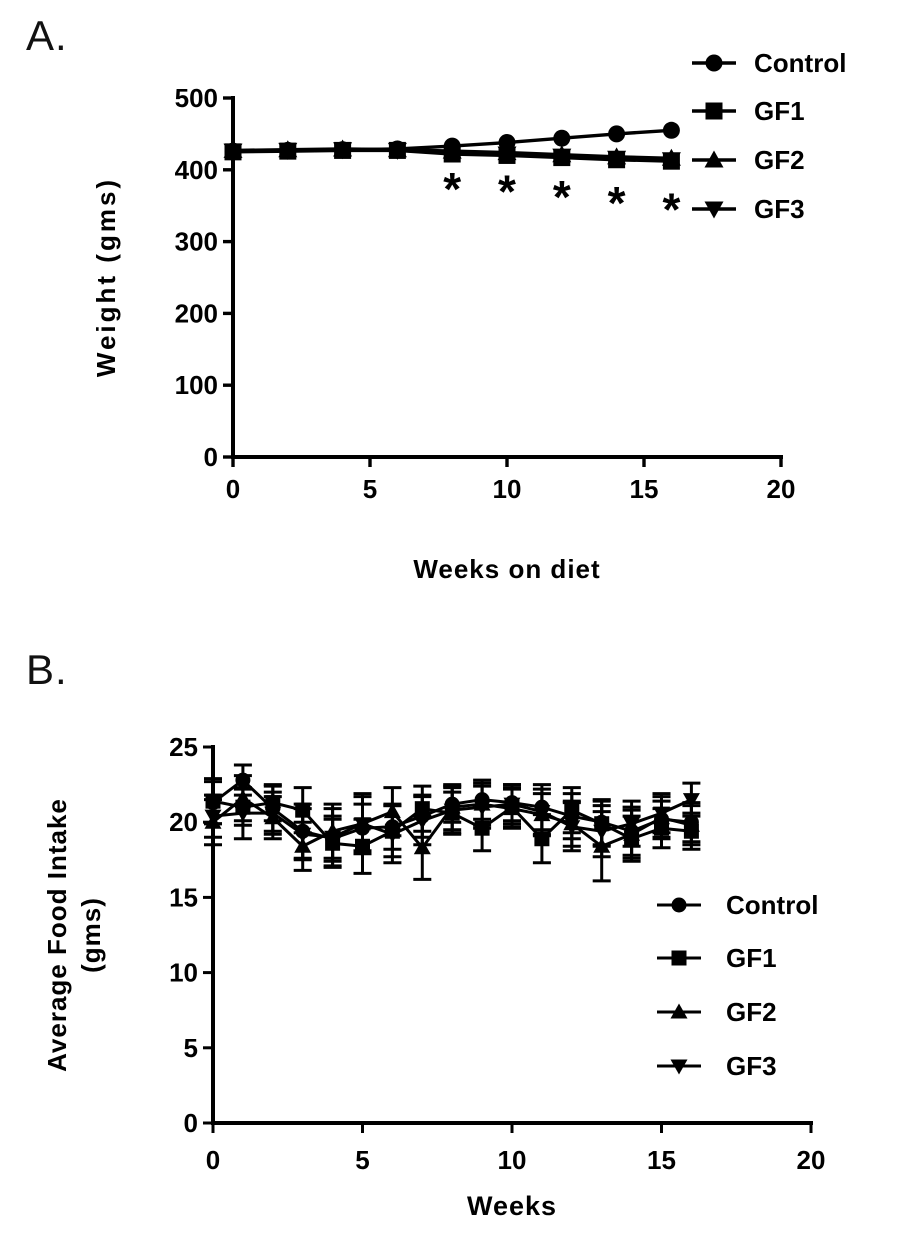 This screenshot has height=1255, width=900. I want to click on y-tick-label: 100, so click(196, 385).